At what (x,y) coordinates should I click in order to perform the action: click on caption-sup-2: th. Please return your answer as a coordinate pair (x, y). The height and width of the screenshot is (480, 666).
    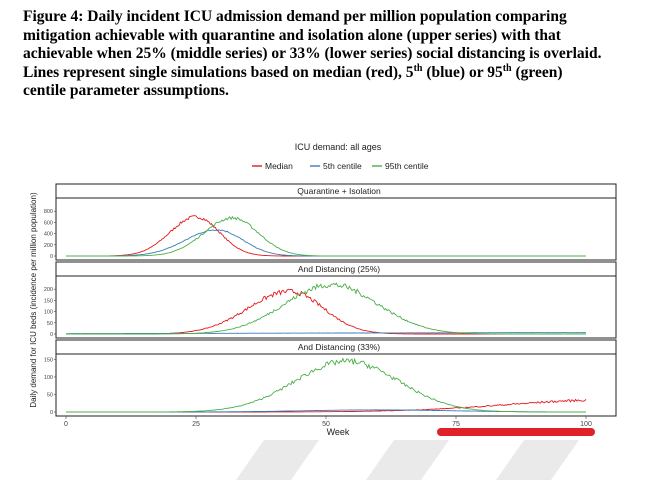
    Looking at the image, I should click on (507, 68).